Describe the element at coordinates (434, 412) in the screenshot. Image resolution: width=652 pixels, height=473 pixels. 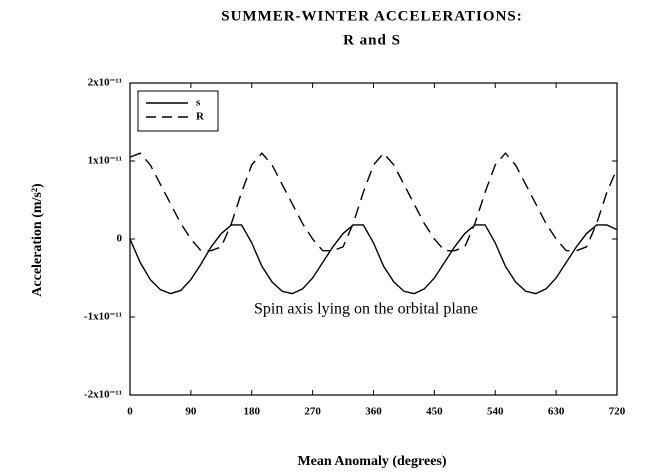
I see `x-tick-label: 450` at that location.